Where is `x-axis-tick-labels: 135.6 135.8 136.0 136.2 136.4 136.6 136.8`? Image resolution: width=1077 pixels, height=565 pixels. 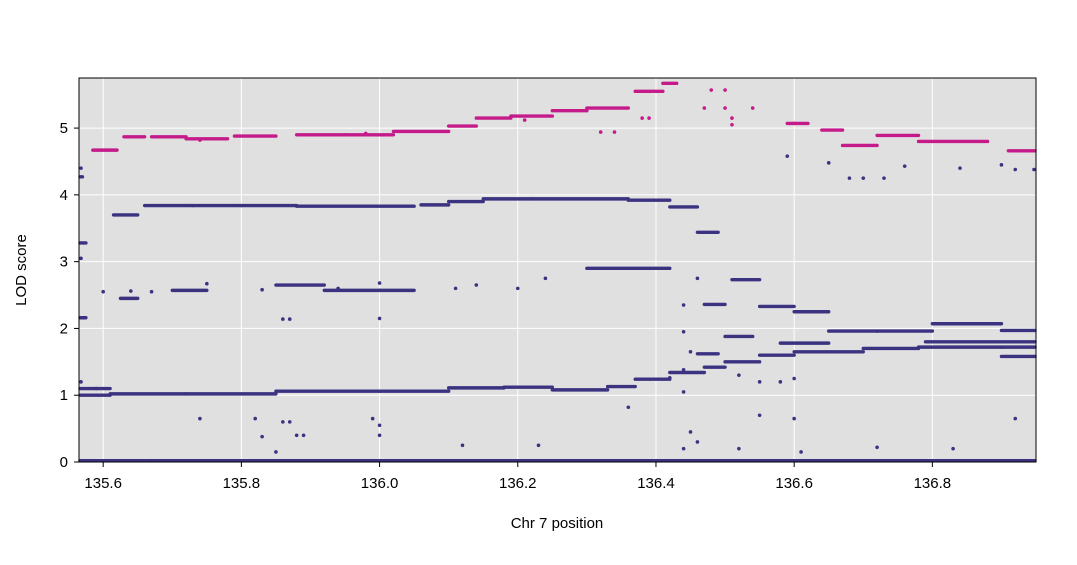
x-axis-tick-labels: 135.6 135.8 136.0 136.2 136.4 136.6 136.8 is located at coordinates (517, 477).